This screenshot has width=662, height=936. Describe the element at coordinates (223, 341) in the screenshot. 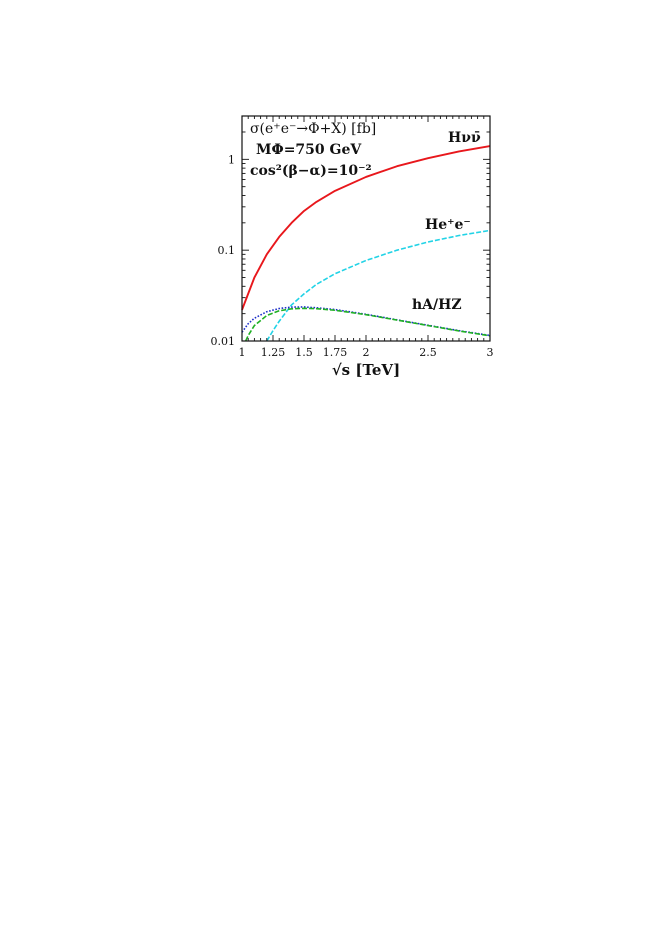

I see `y-tick-label-0-01: 0.01` at that location.